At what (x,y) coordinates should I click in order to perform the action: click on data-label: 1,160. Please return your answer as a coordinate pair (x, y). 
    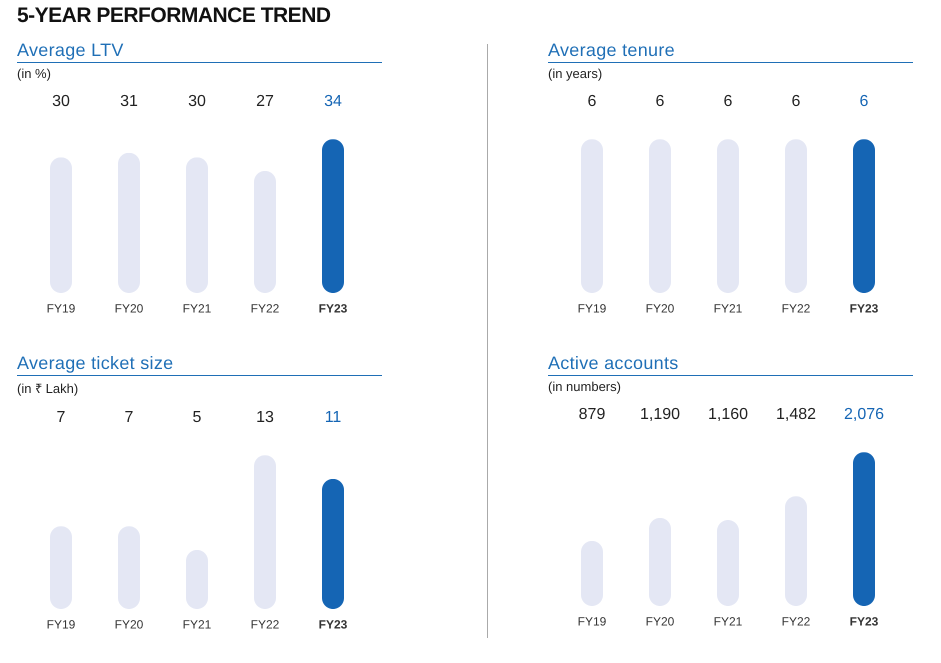
    Looking at the image, I should click on (728, 414).